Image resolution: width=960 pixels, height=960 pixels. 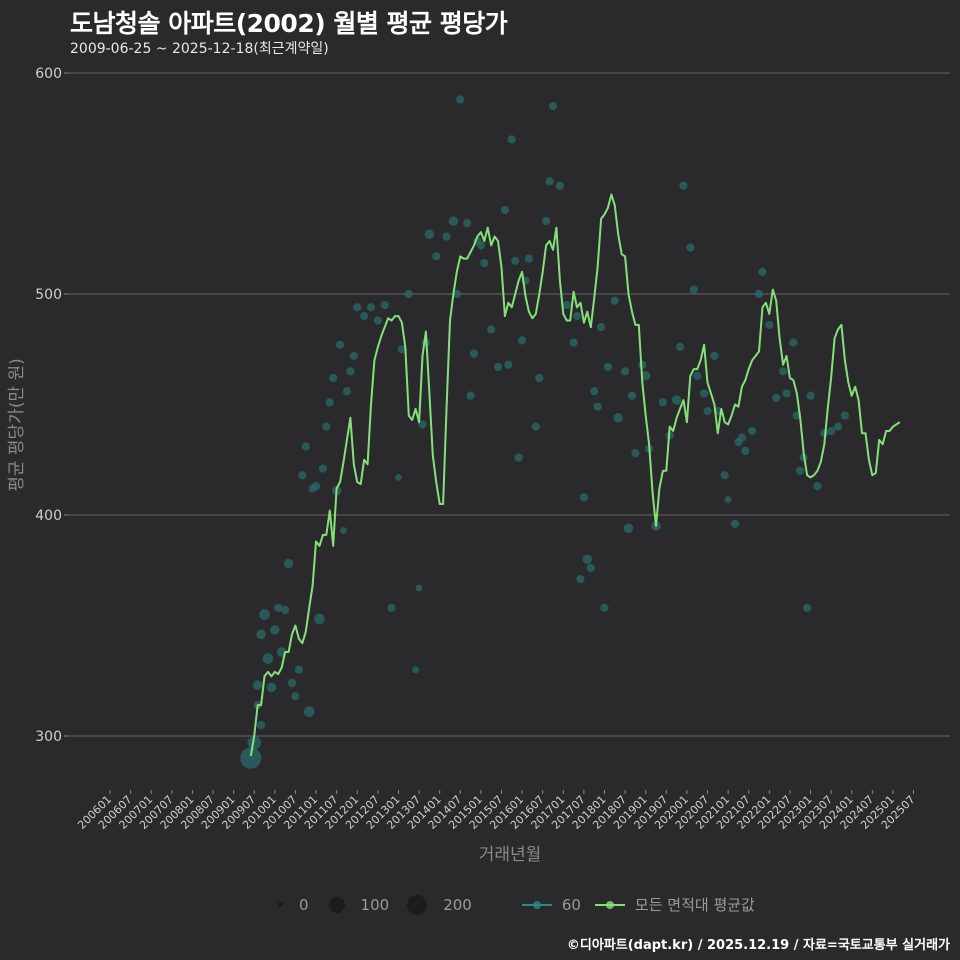 I want to click on y-axis-ticks: 300 400 500 600, so click(x=51, y=405).